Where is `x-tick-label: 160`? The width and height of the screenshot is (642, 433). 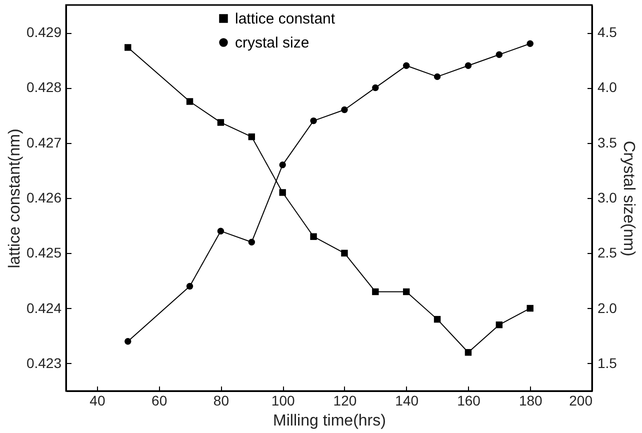 x-tick-label: 160 is located at coordinates (469, 400).